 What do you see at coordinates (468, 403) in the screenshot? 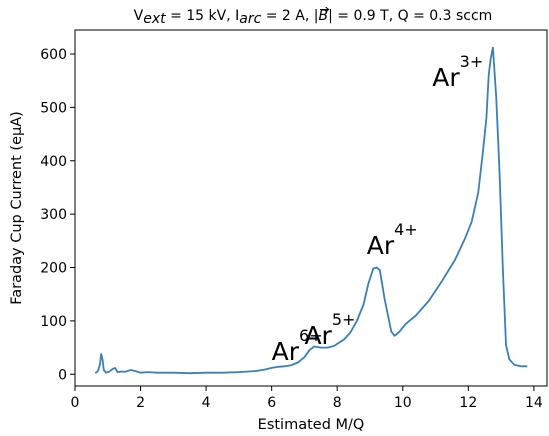
I see `x-tick-label: 12` at bounding box center [468, 403].